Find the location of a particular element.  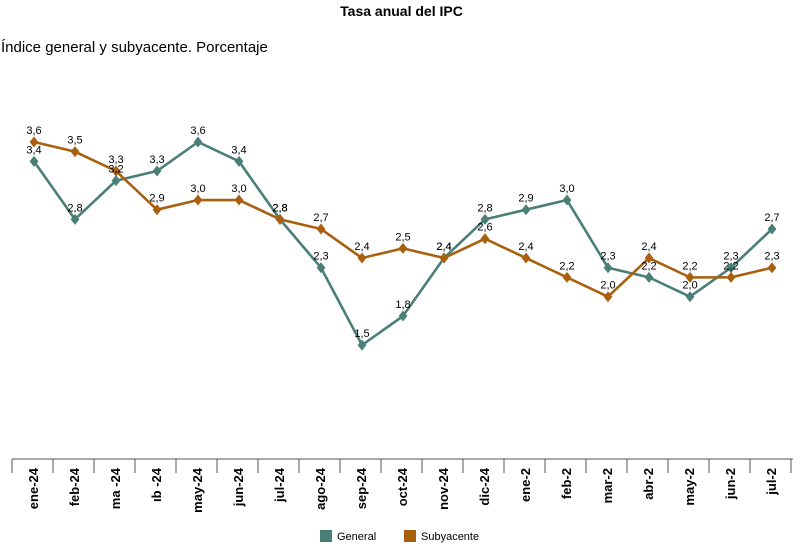

x-tick-label: feb-24 is located at coordinates (74, 486).